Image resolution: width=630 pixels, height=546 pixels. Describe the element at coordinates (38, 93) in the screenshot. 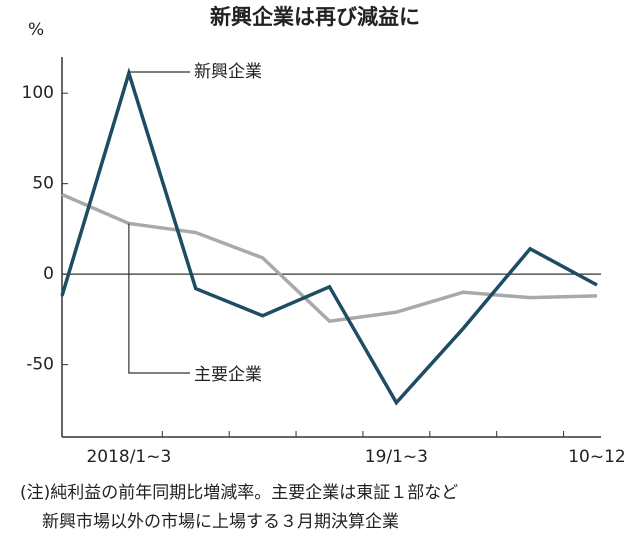

I see `y-tick-label: 100` at that location.